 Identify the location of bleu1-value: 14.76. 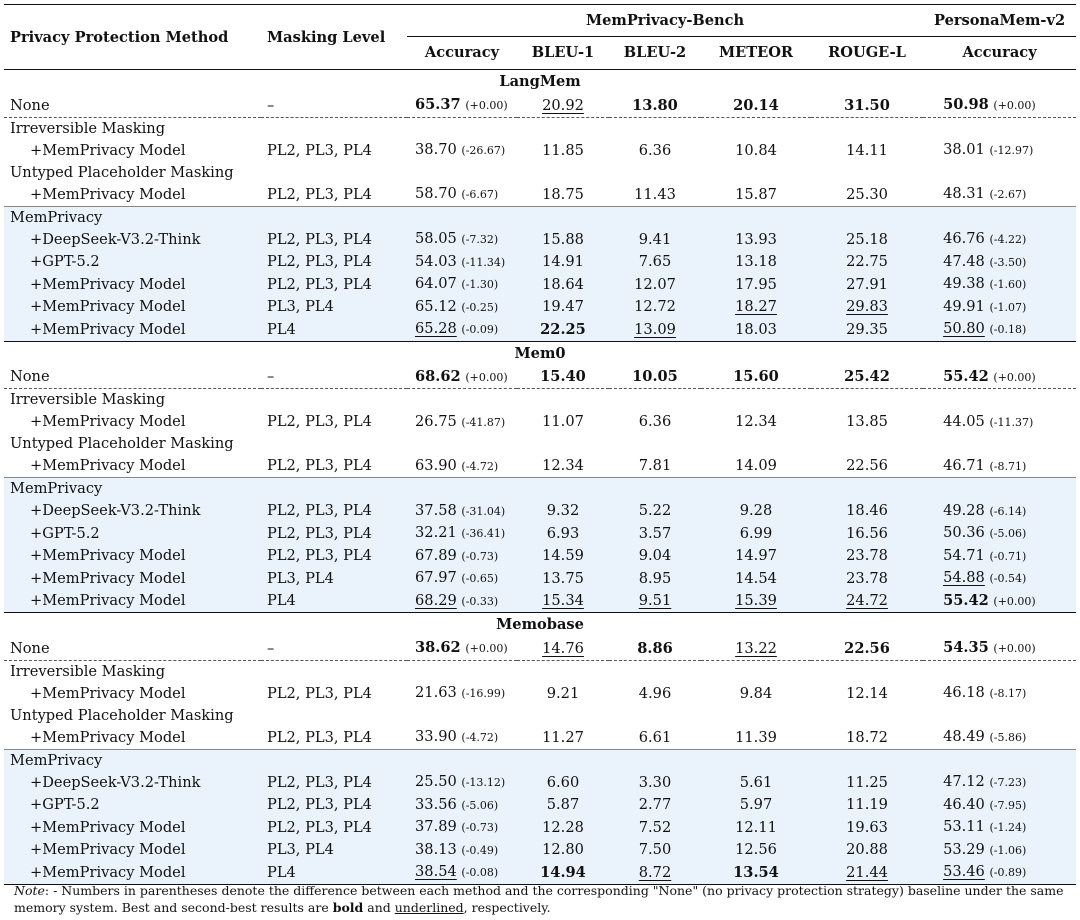
(563, 648).